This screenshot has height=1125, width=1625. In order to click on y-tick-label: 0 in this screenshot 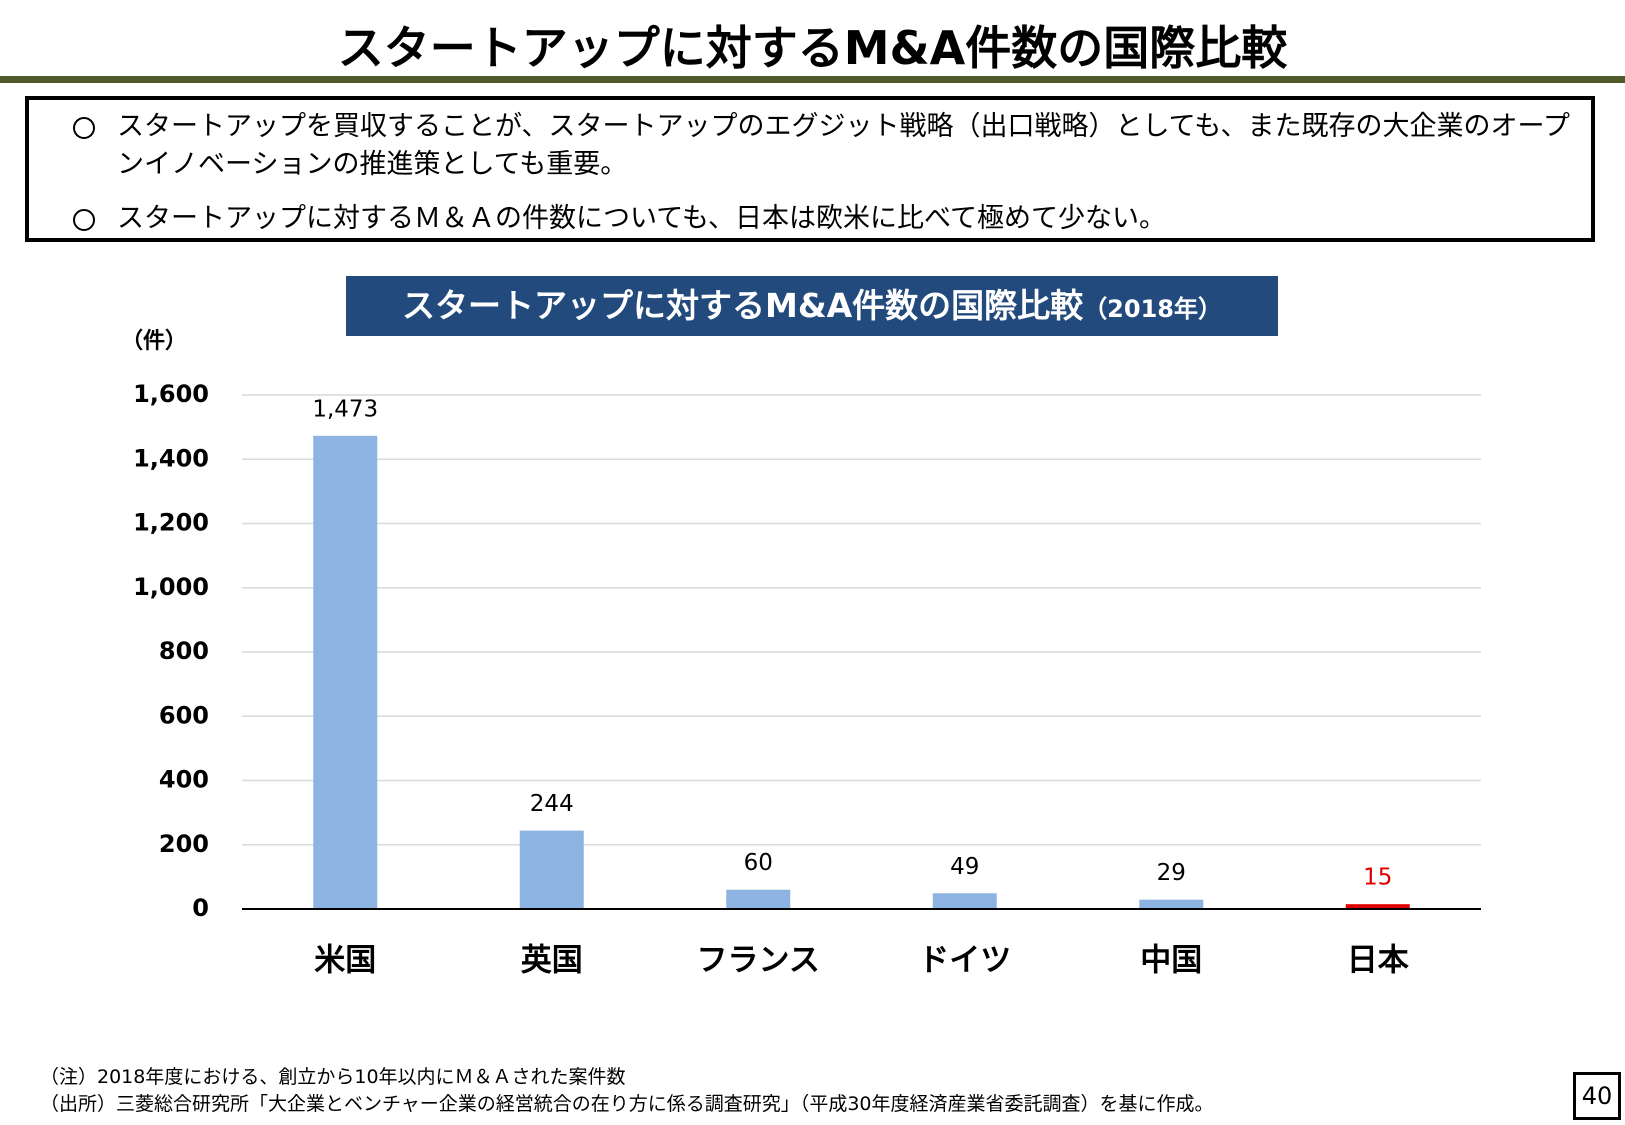, I will do `click(200, 908)`.